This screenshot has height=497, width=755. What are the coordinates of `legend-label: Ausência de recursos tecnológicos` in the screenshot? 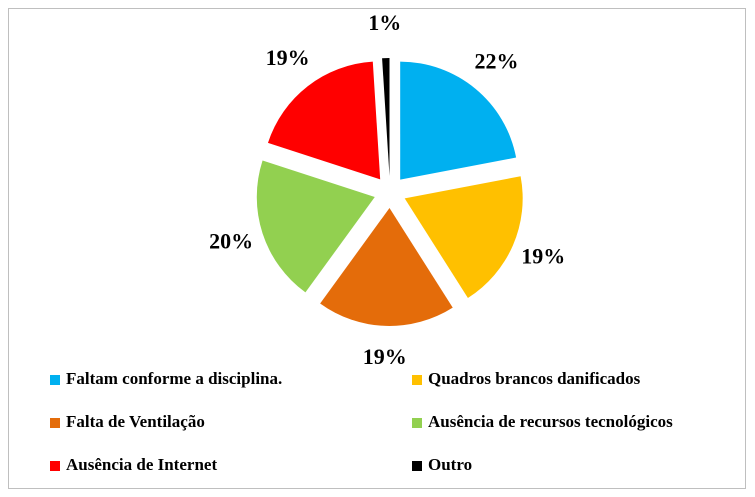 It's located at (550, 421).